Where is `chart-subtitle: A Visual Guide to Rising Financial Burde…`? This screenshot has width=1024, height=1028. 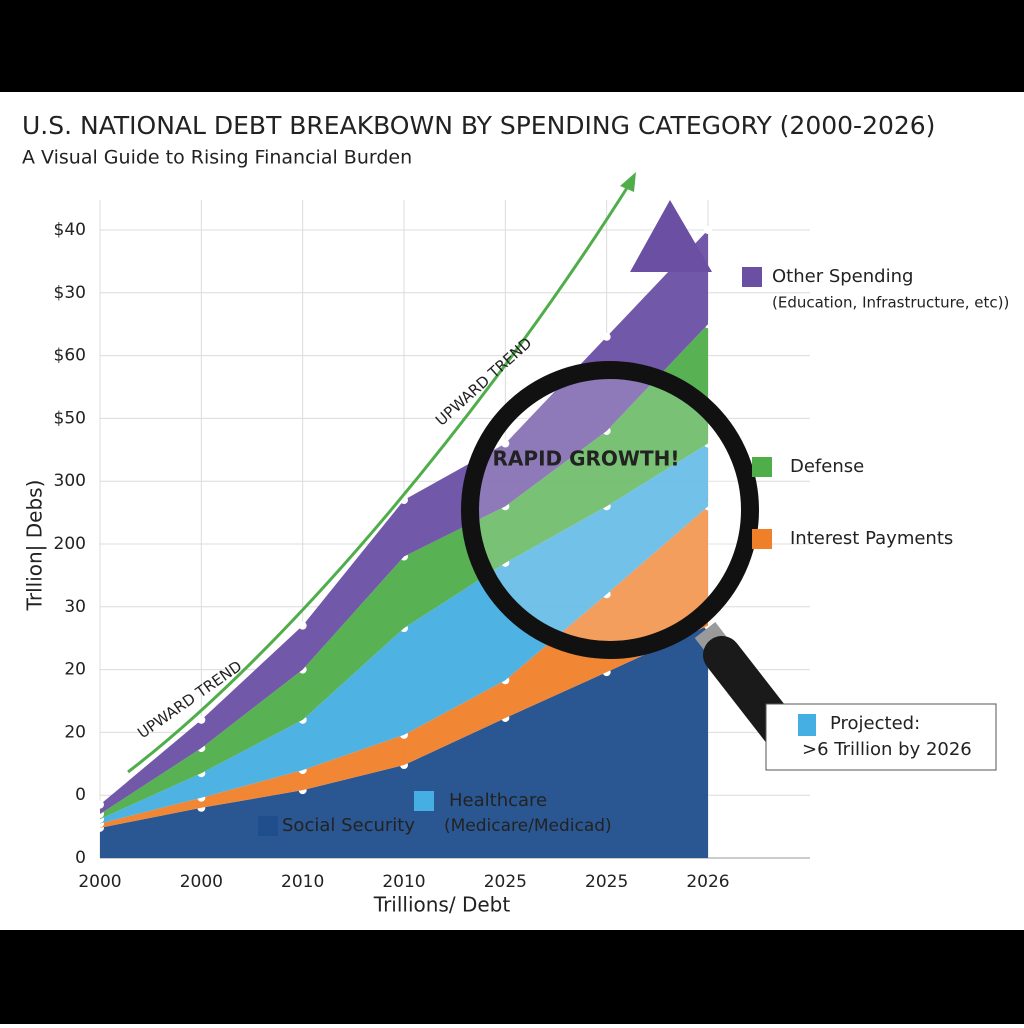
chart-subtitle: A Visual Guide to Rising Financial Burde… is located at coordinates (217, 158).